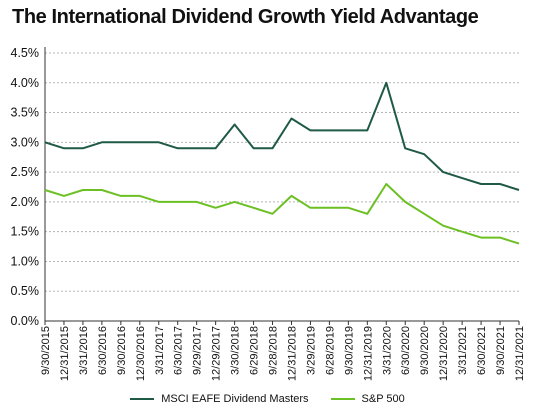 Image resolution: width=535 pixels, height=415 pixels. What do you see at coordinates (25, 261) in the screenshot?
I see `y-tick-label: 1.0%` at bounding box center [25, 261].